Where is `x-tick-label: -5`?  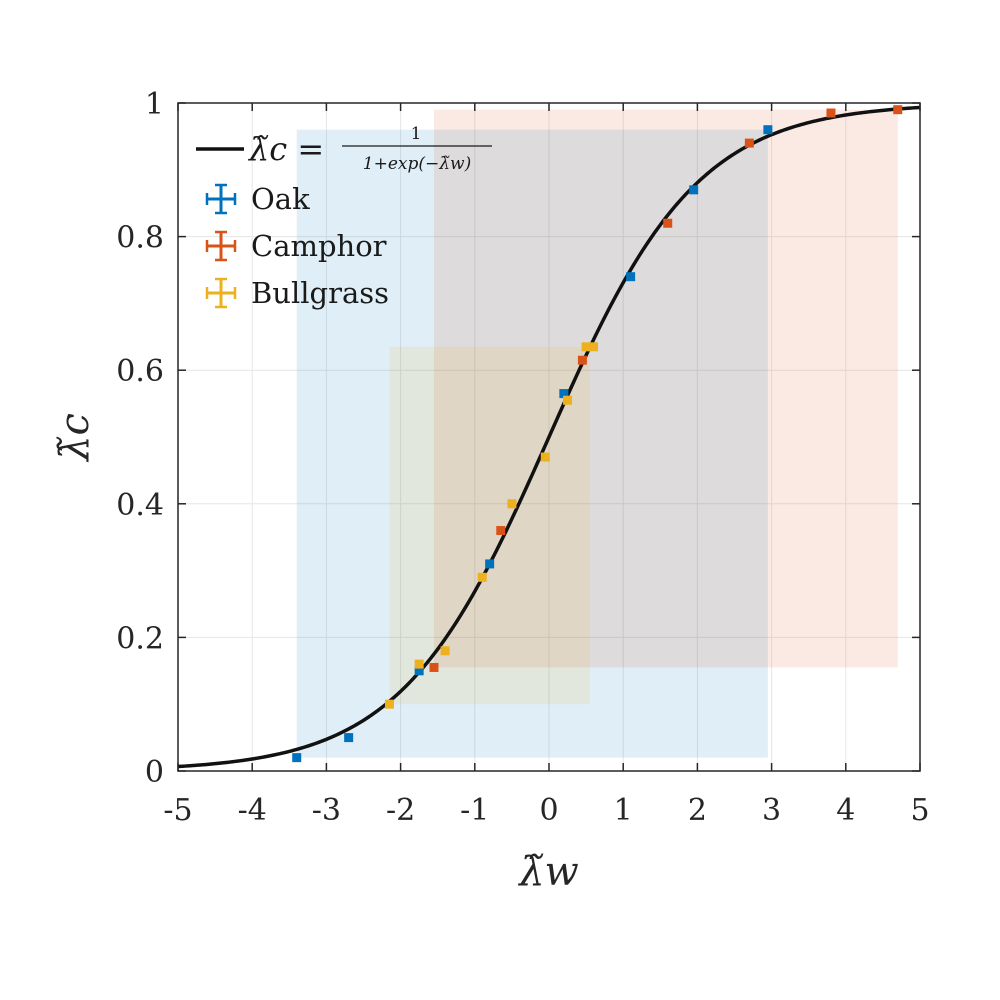 x-tick-label: -5 is located at coordinates (177, 810).